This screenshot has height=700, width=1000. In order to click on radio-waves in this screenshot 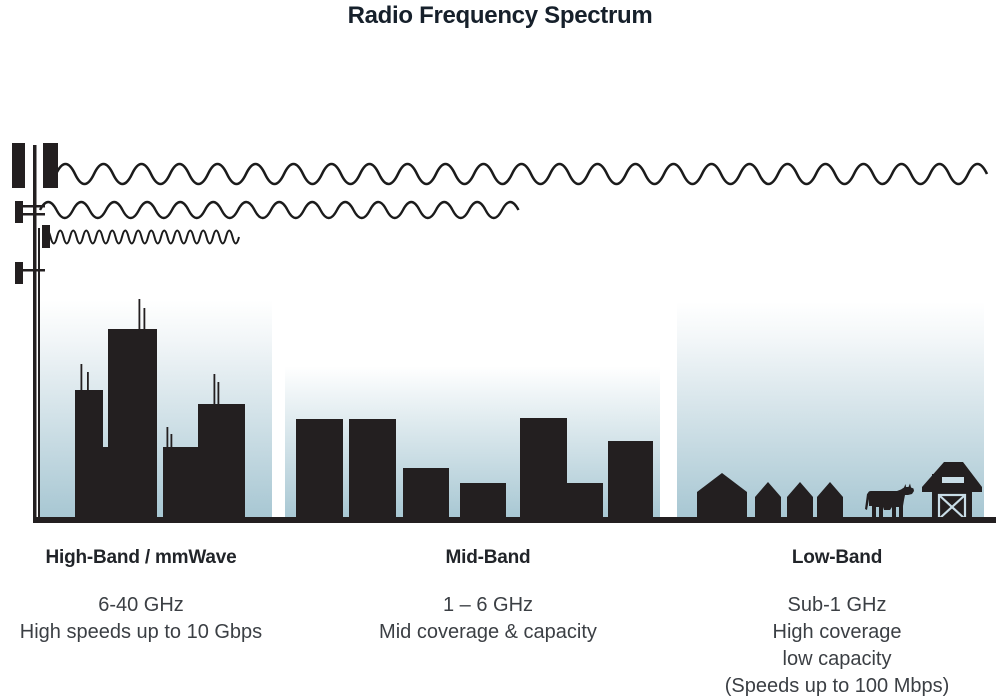, I will do `click(513, 203)`.